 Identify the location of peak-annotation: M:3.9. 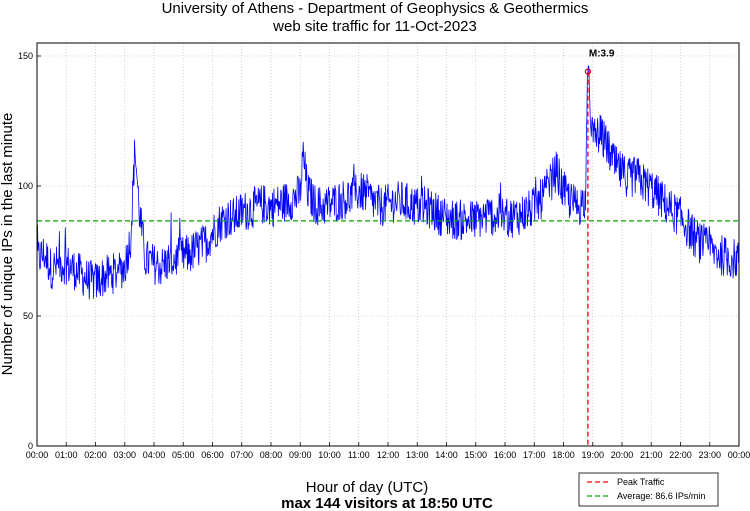
(602, 54).